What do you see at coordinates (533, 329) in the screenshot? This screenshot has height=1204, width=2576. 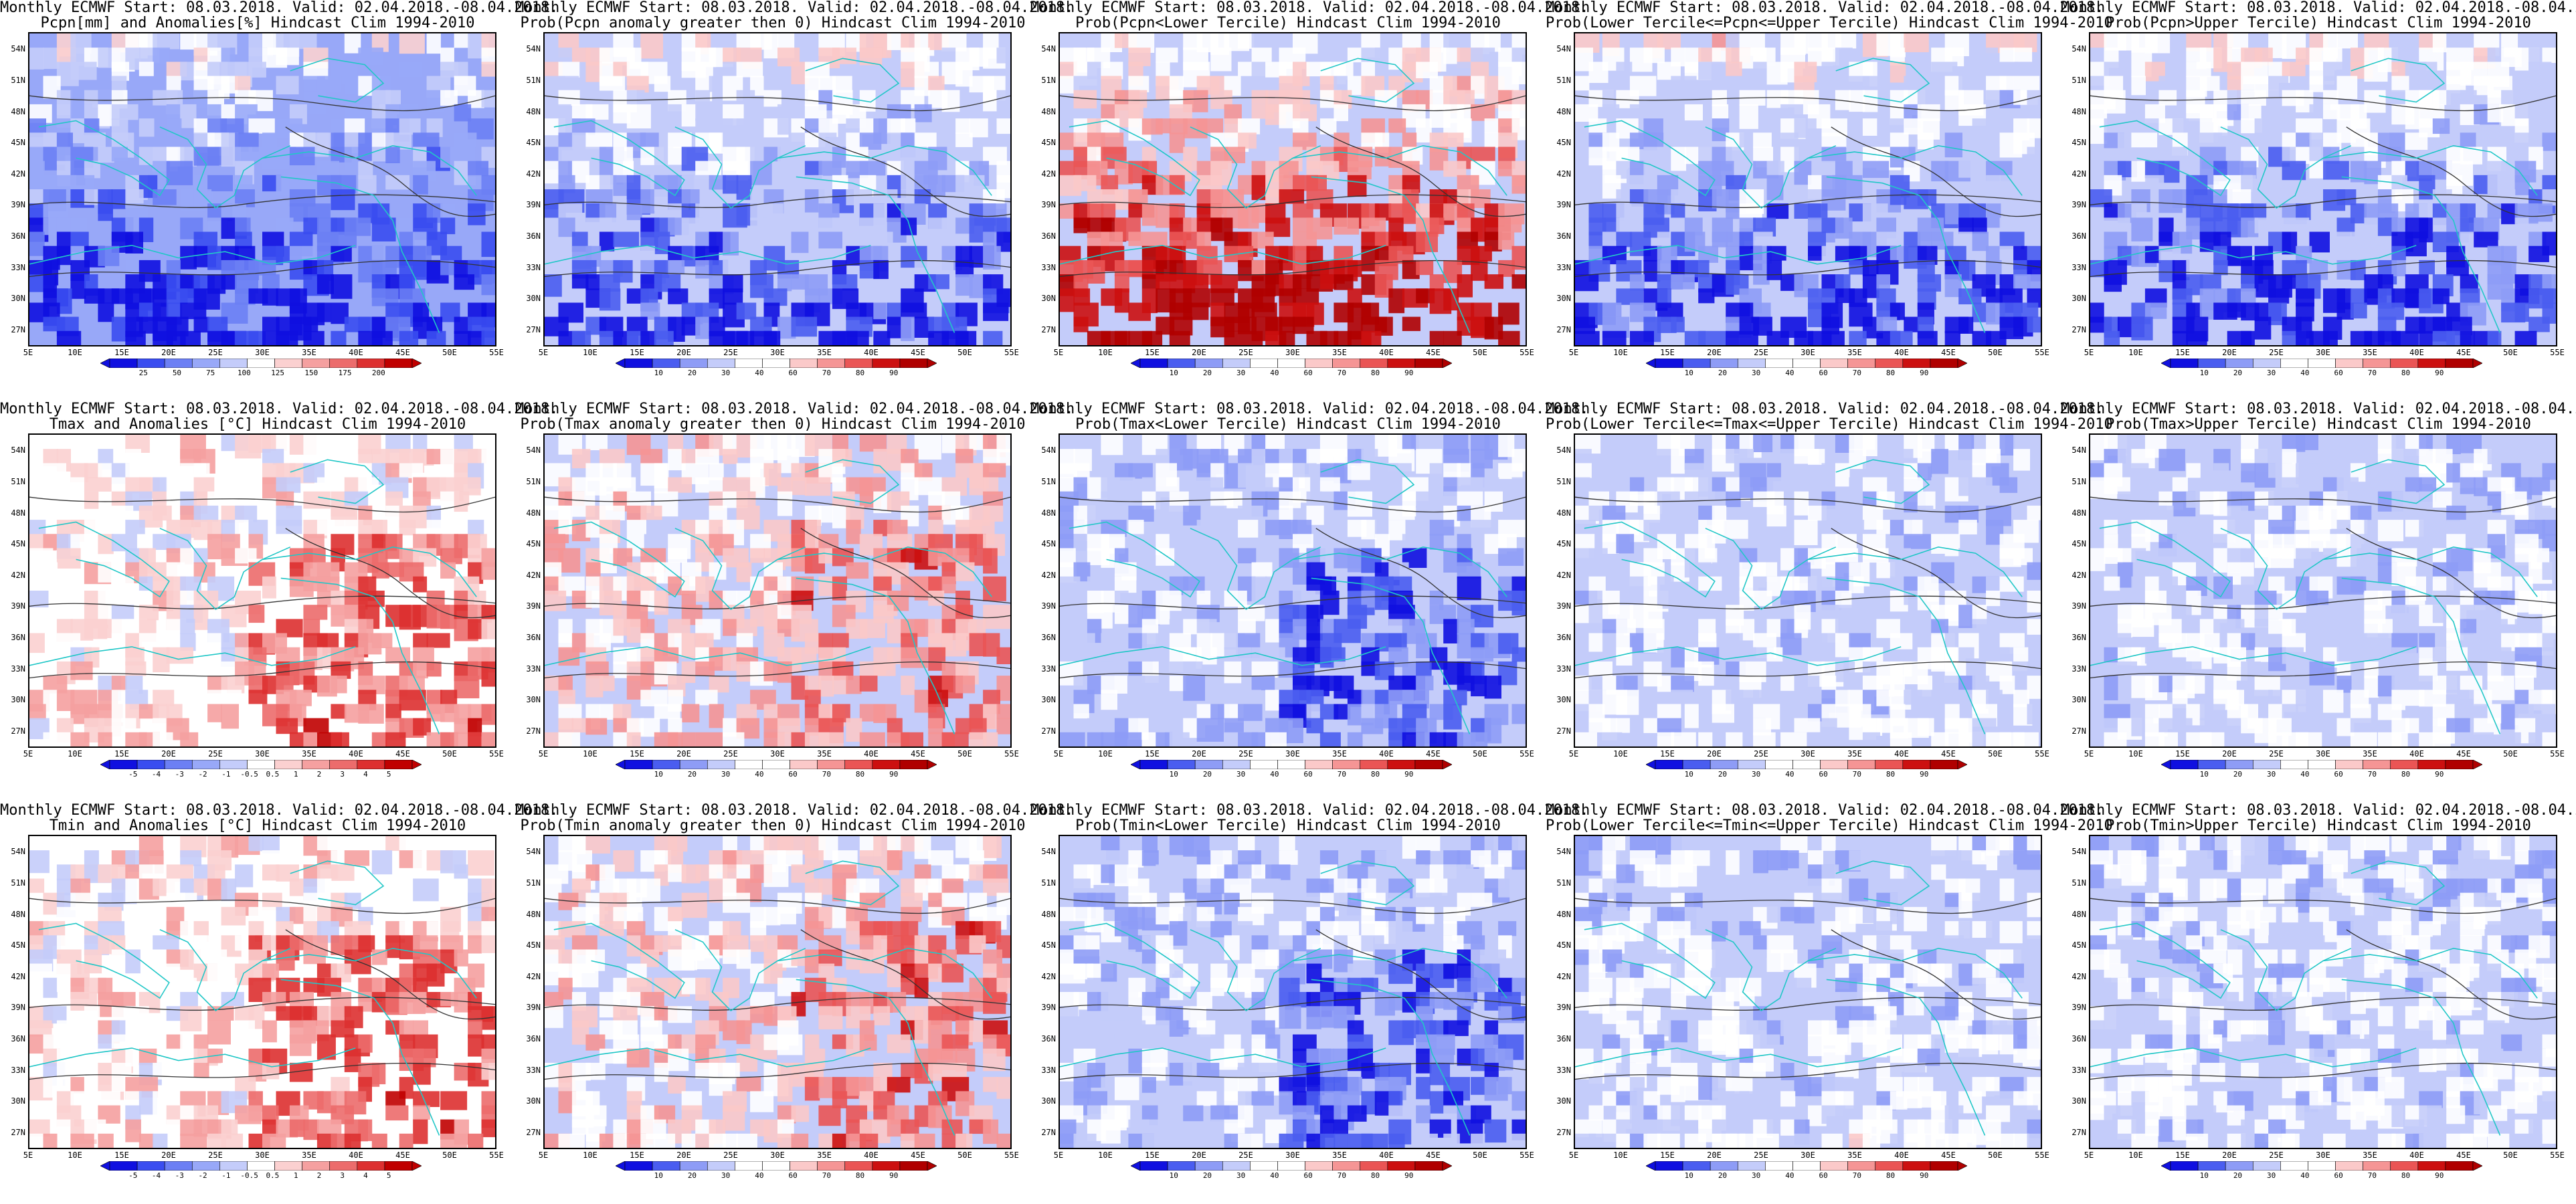 I see `latitude-tick-label: 27N` at bounding box center [533, 329].